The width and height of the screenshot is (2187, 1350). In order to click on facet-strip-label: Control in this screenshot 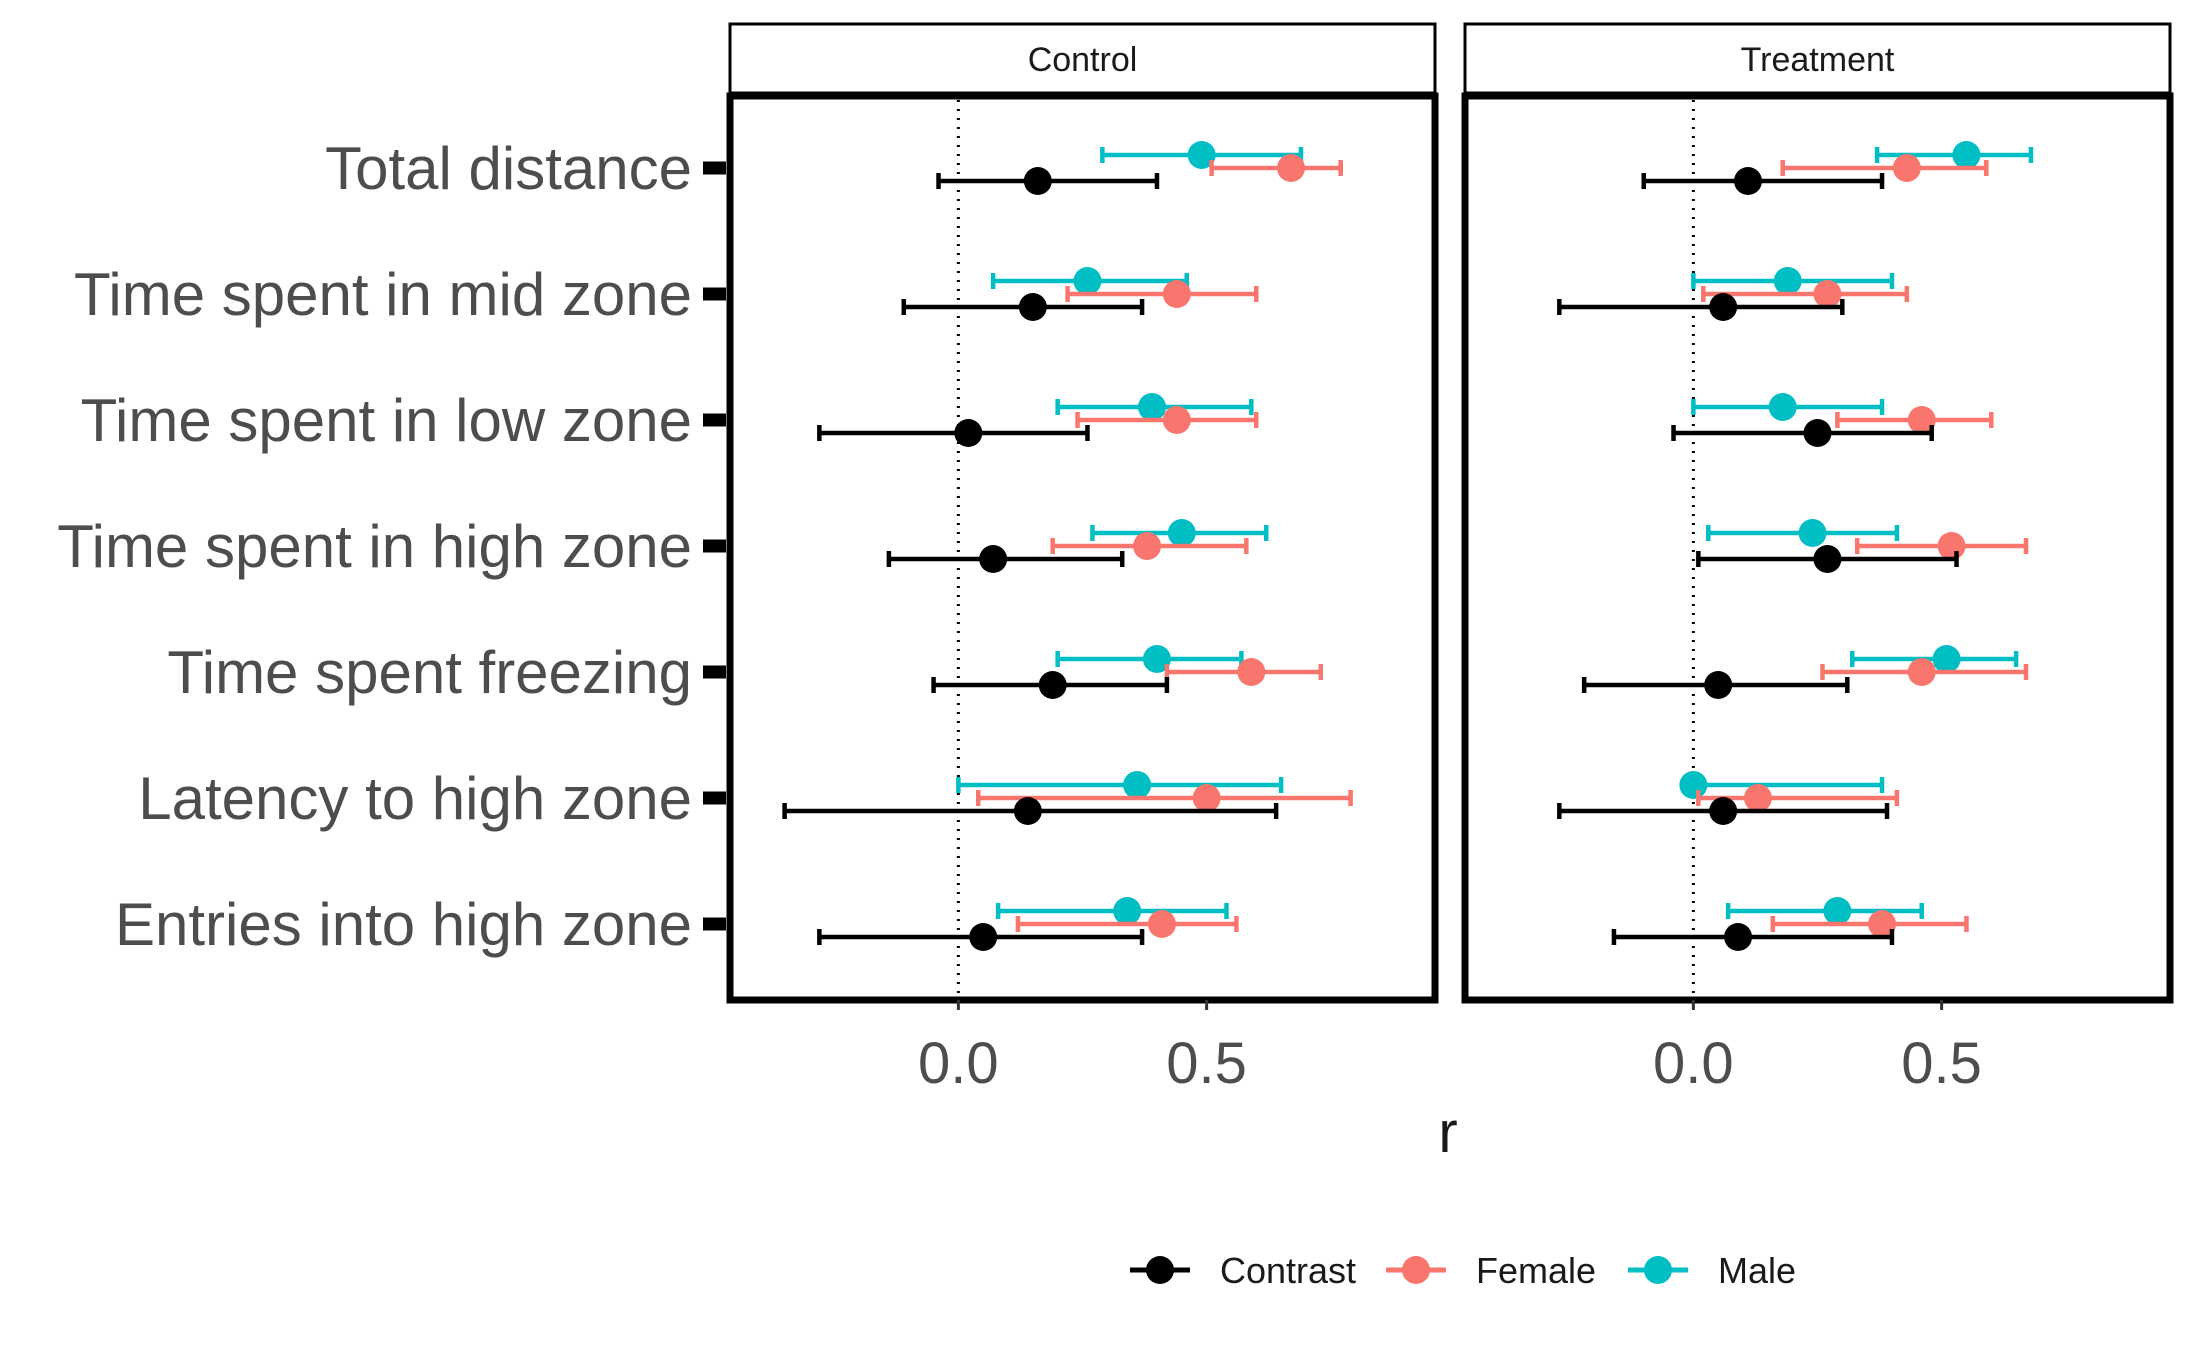, I will do `click(1083, 60)`.